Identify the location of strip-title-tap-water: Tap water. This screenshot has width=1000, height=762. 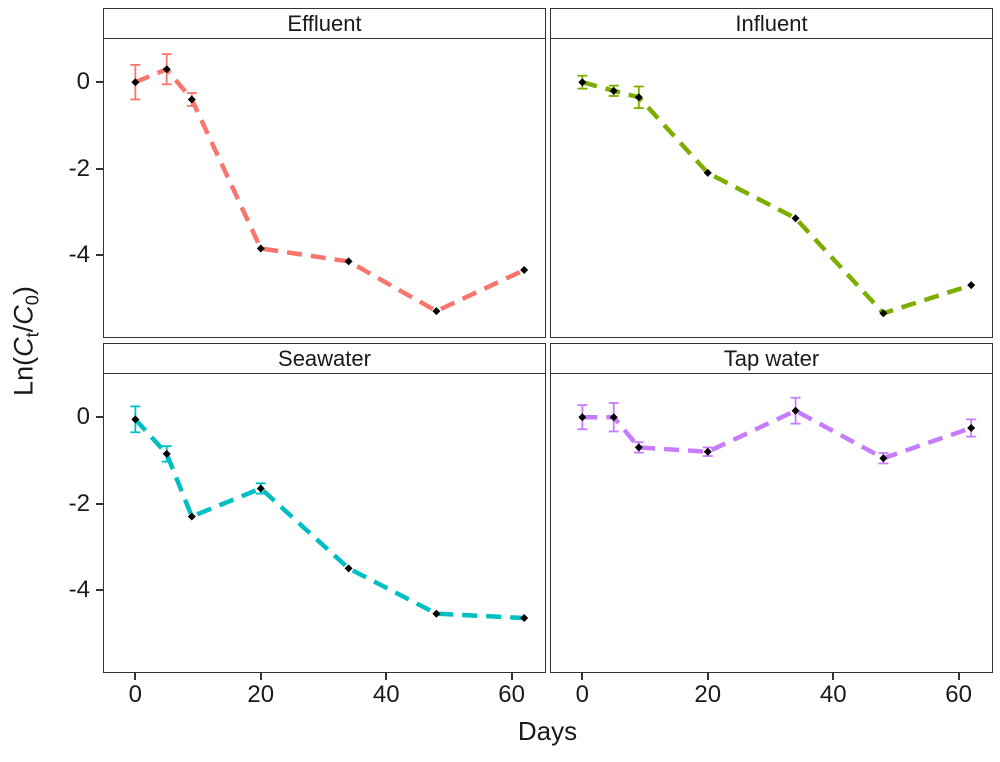
(771, 359).